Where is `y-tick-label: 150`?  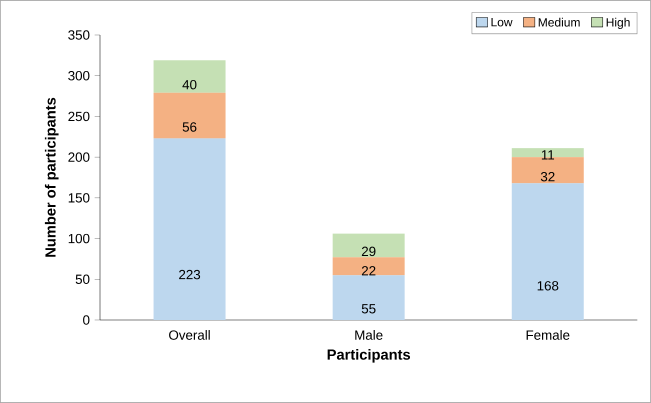 y-tick-label: 150 is located at coordinates (79, 198).